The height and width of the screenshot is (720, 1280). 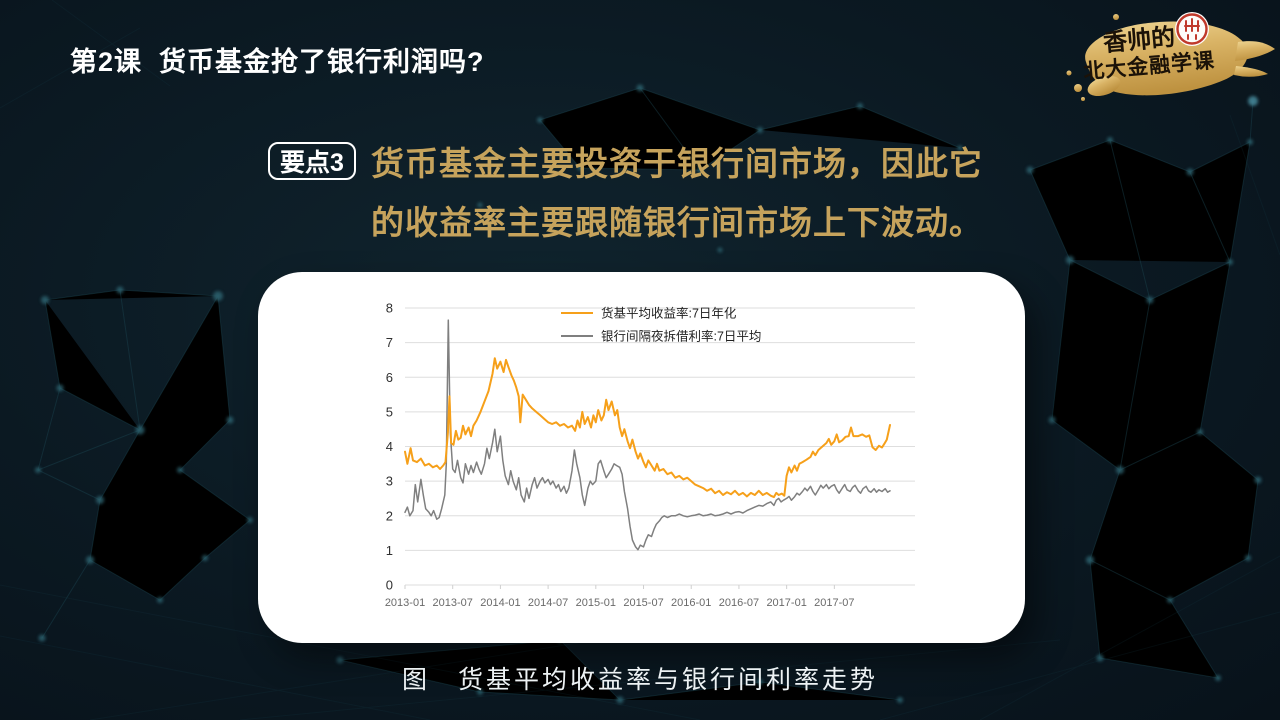 I want to click on svg-text: 2013-01, so click(x=405, y=603).